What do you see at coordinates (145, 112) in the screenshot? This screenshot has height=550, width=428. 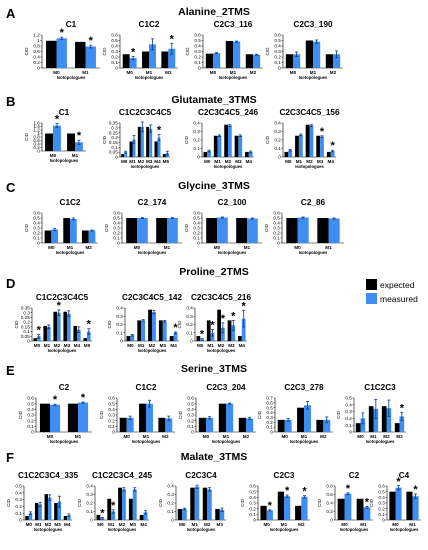 I see `chart-title: C1C2C3C4C5` at bounding box center [145, 112].